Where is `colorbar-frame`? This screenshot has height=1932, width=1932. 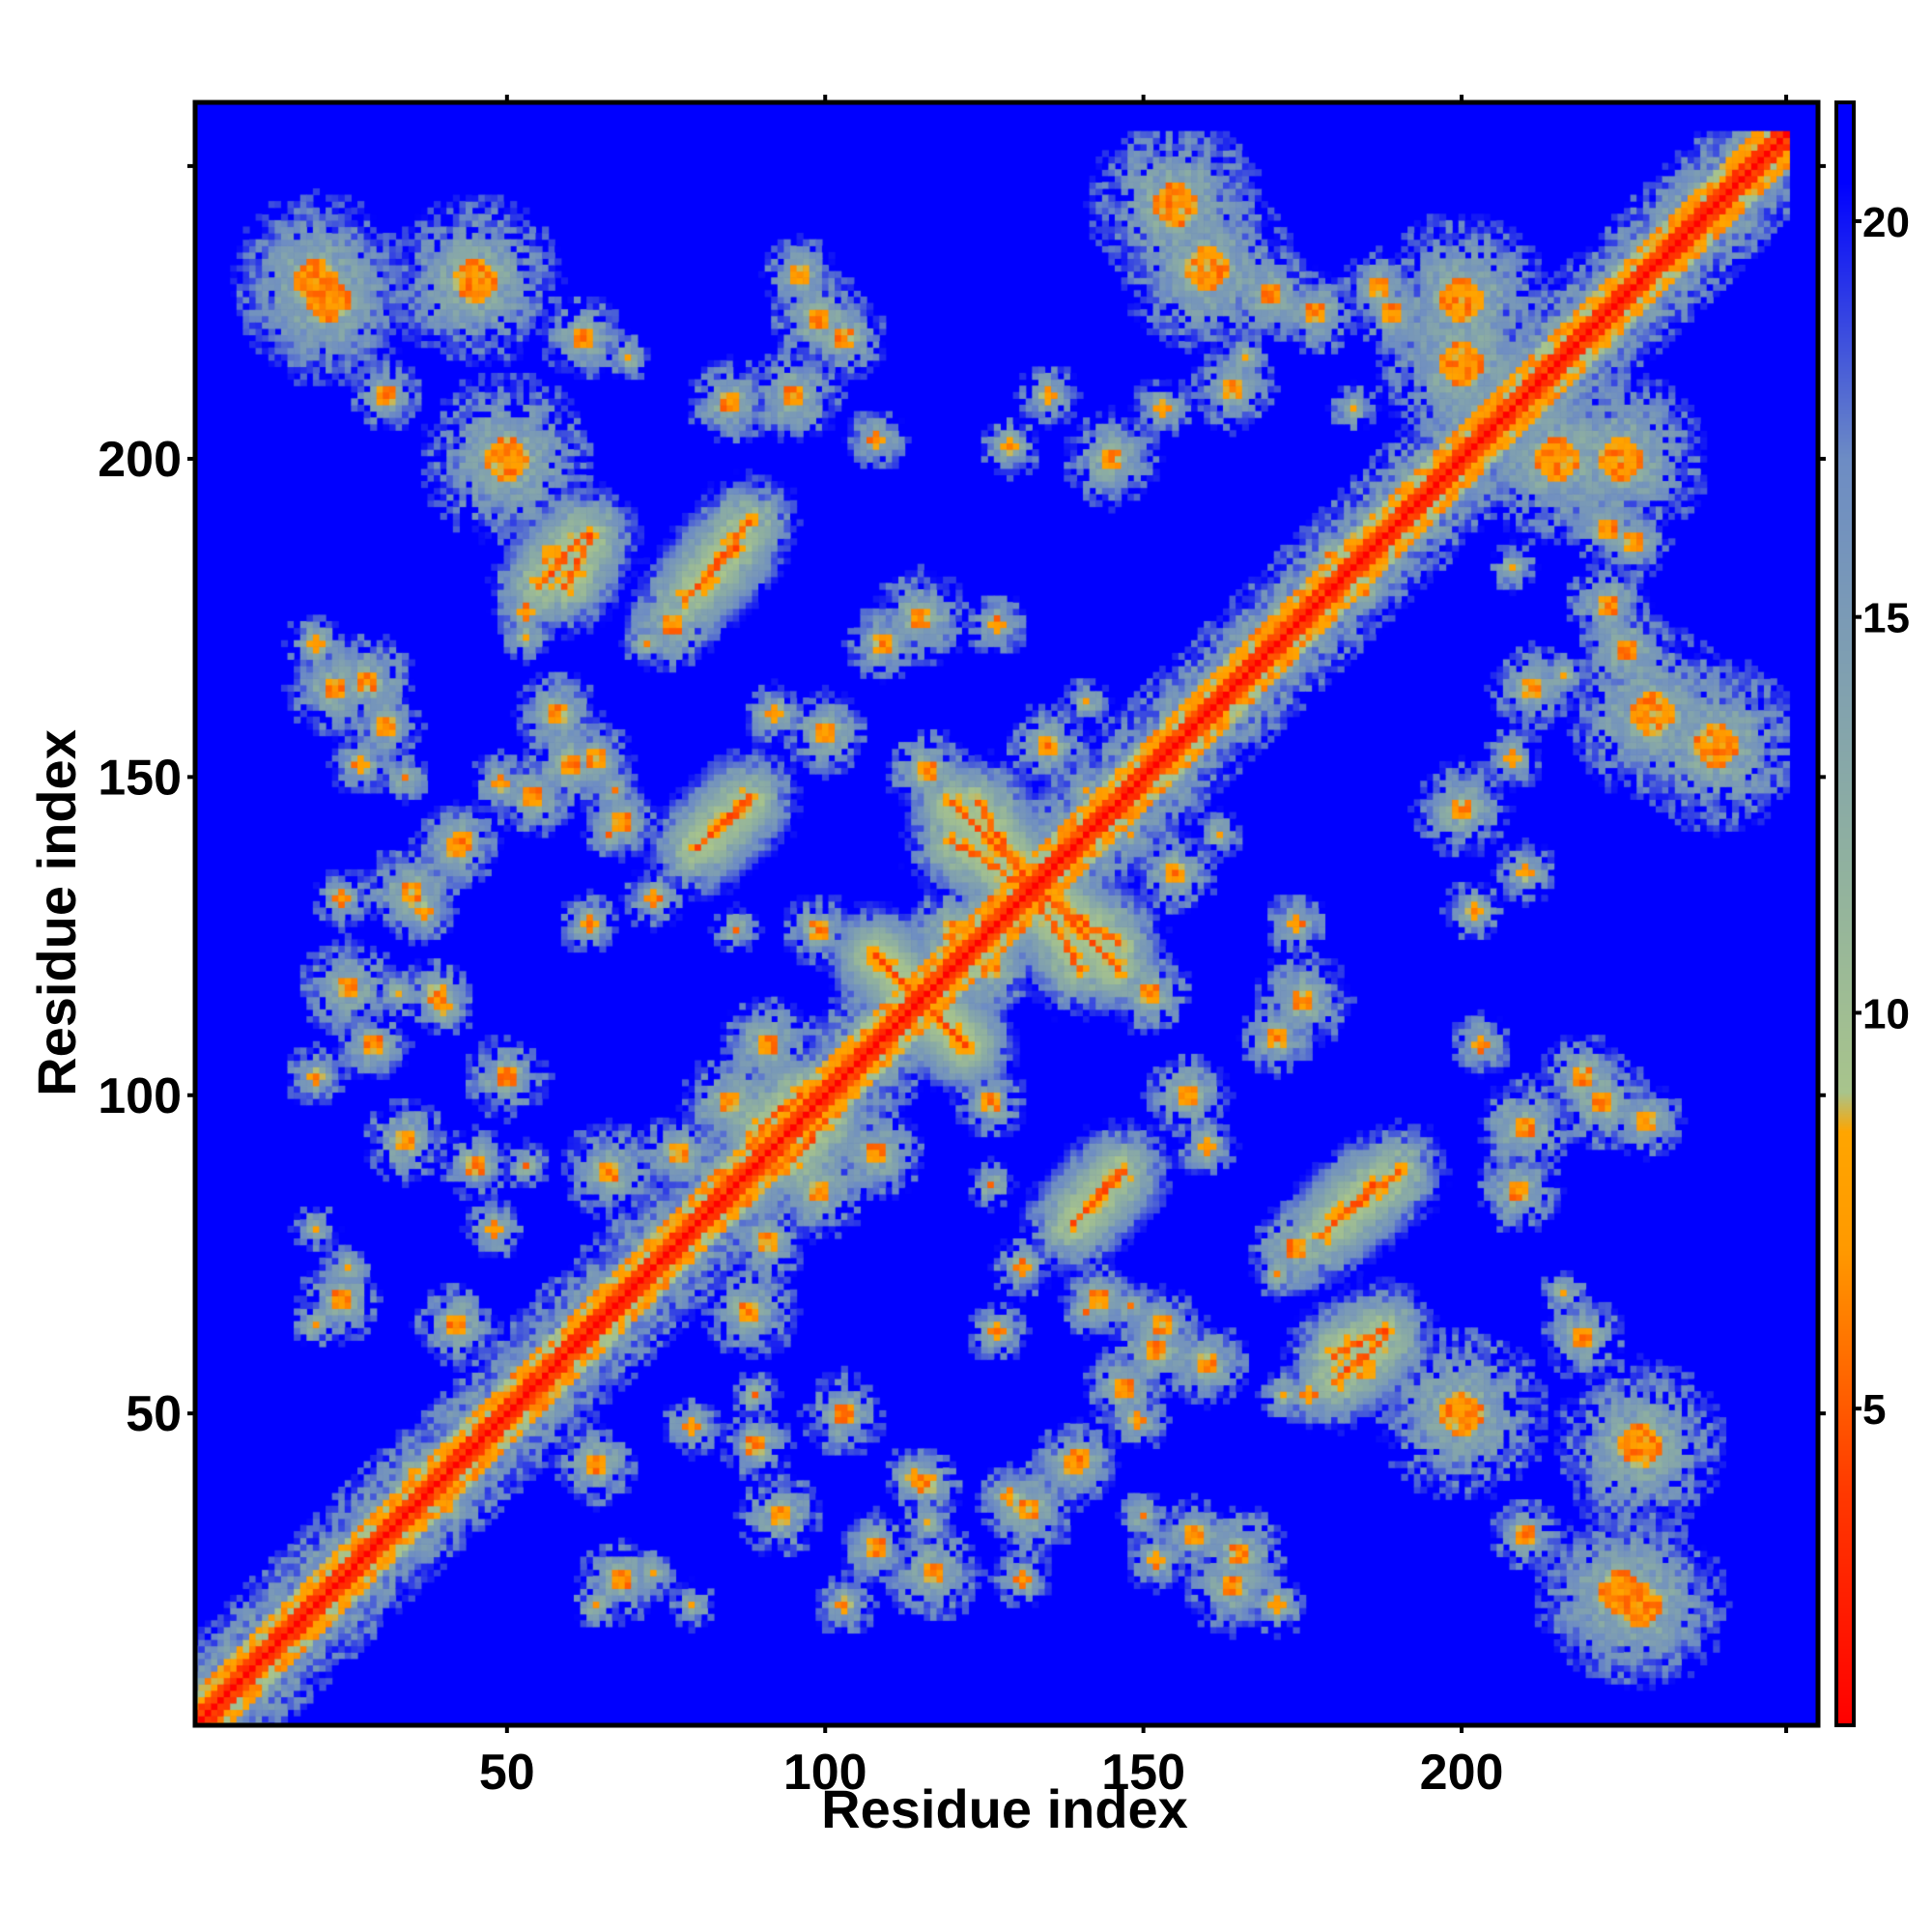 colorbar-frame is located at coordinates (1845, 913).